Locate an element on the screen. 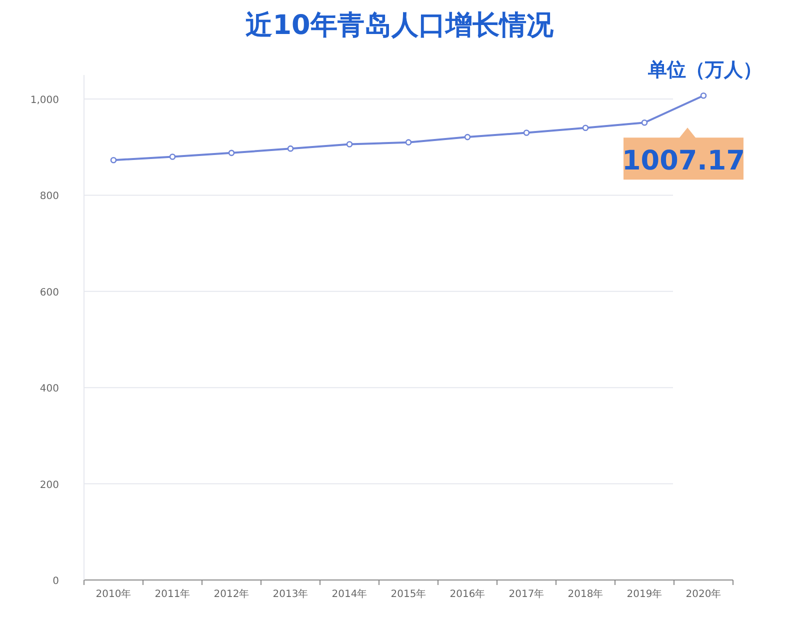 This screenshot has width=799, height=622. y-tick-label: 1,000 is located at coordinates (44, 100).